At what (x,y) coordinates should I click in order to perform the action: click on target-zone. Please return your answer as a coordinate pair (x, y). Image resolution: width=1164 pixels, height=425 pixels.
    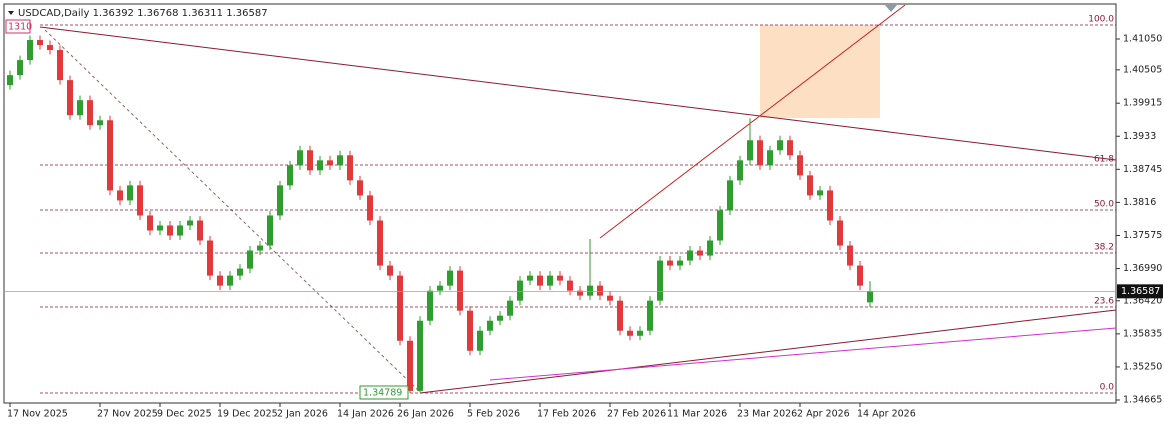
    Looking at the image, I should click on (820, 71).